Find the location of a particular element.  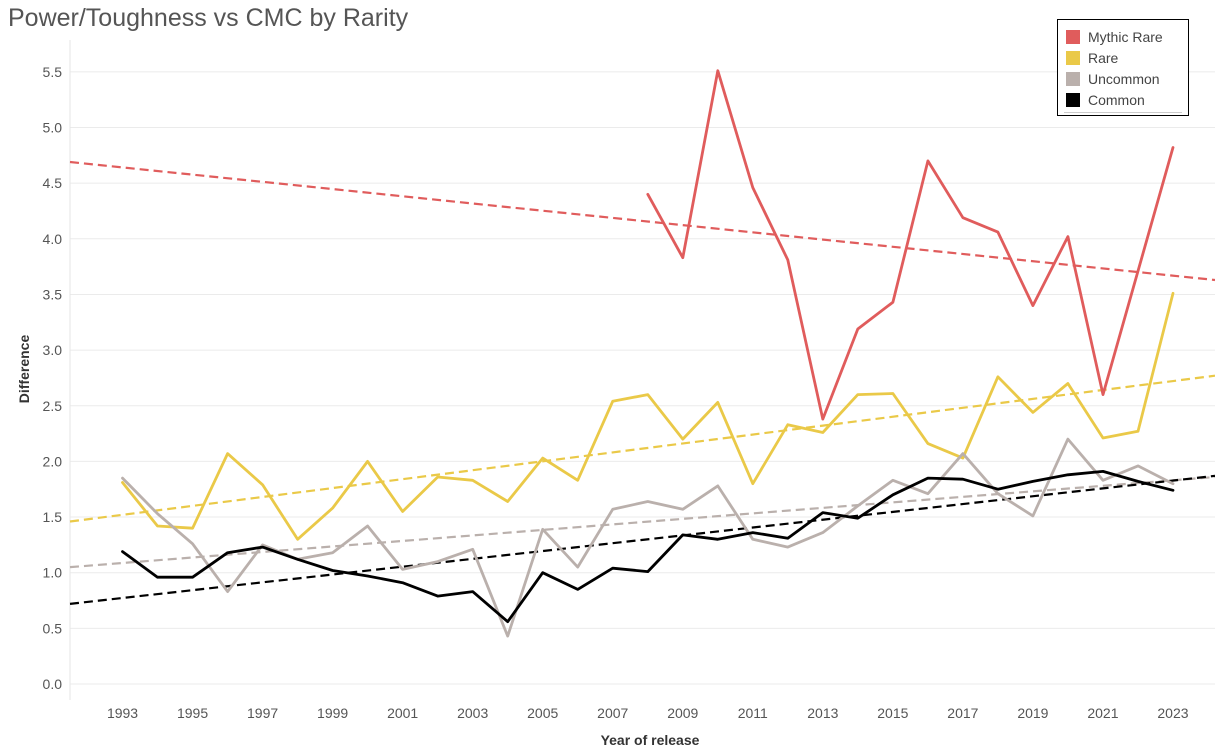

legend-item-uncommon: Uncommon is located at coordinates (1113, 79).